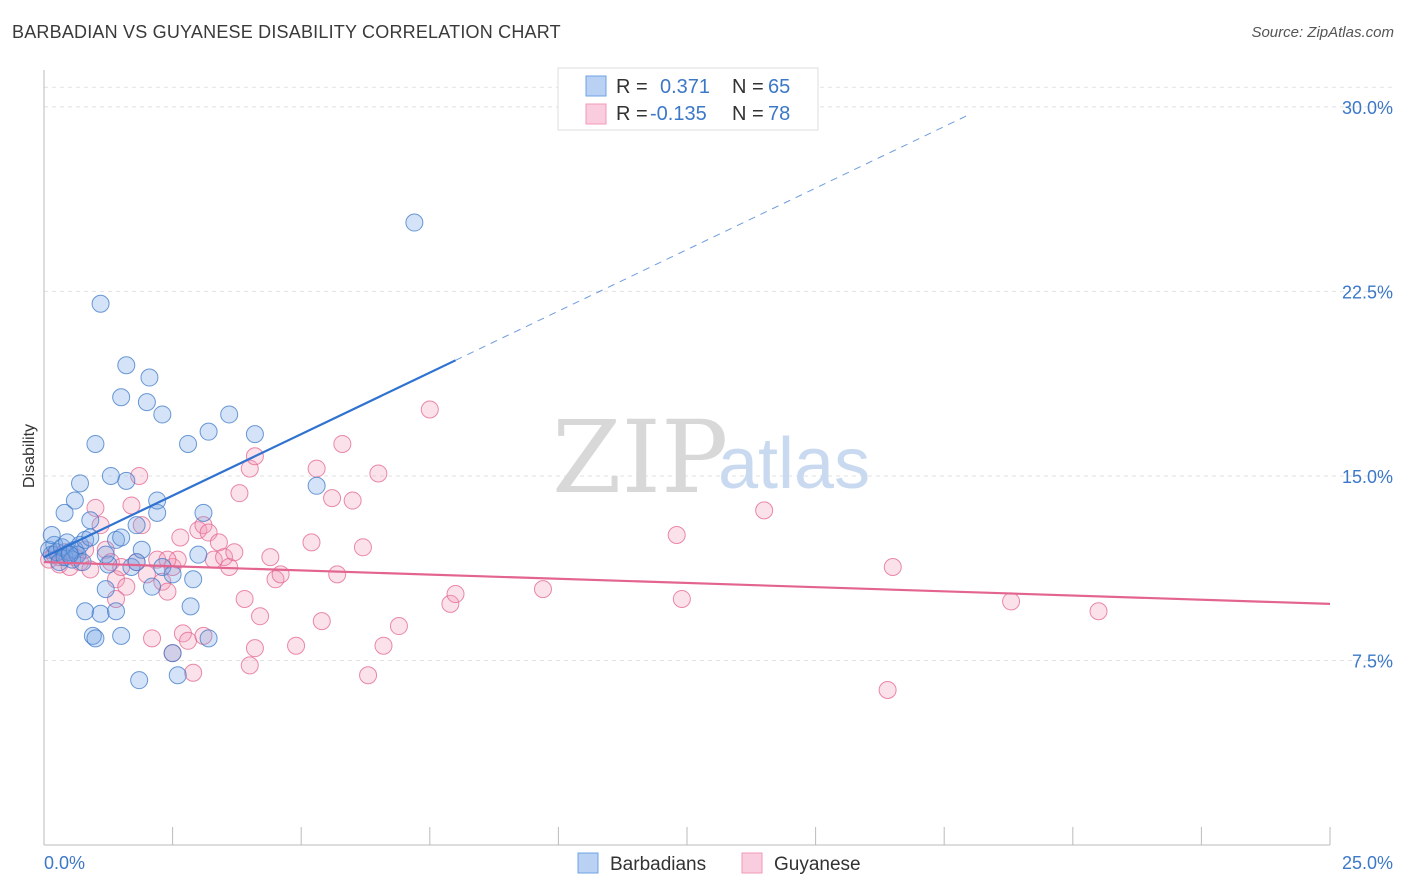 This screenshot has height=892, width=1406. I want to click on y-tick-labels: 7.5% 15.0% 22.5% 30.0%, so click(1367, 385).